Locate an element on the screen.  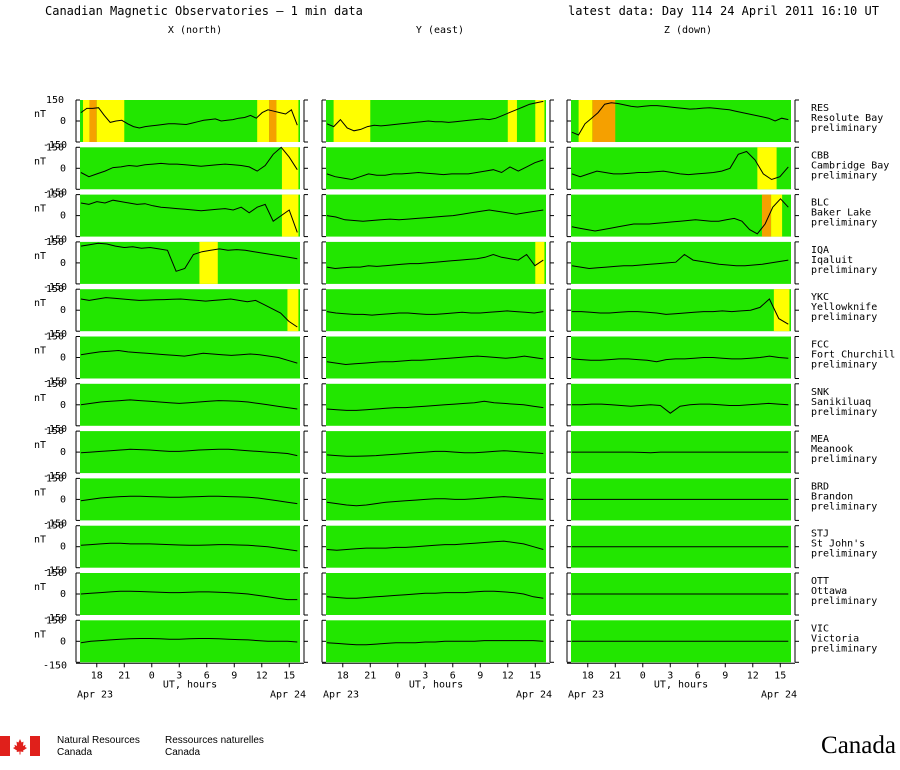
series-line-snk-x is located at coordinates (189, 404).